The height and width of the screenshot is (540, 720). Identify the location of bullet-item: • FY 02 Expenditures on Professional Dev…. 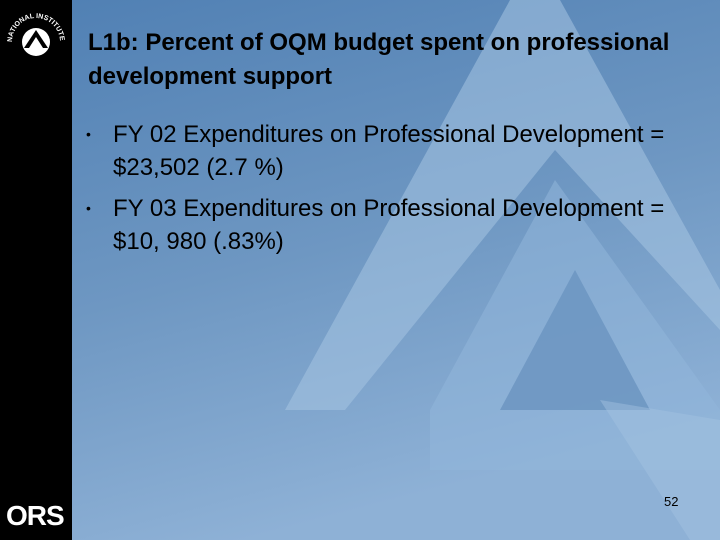
(386, 151).